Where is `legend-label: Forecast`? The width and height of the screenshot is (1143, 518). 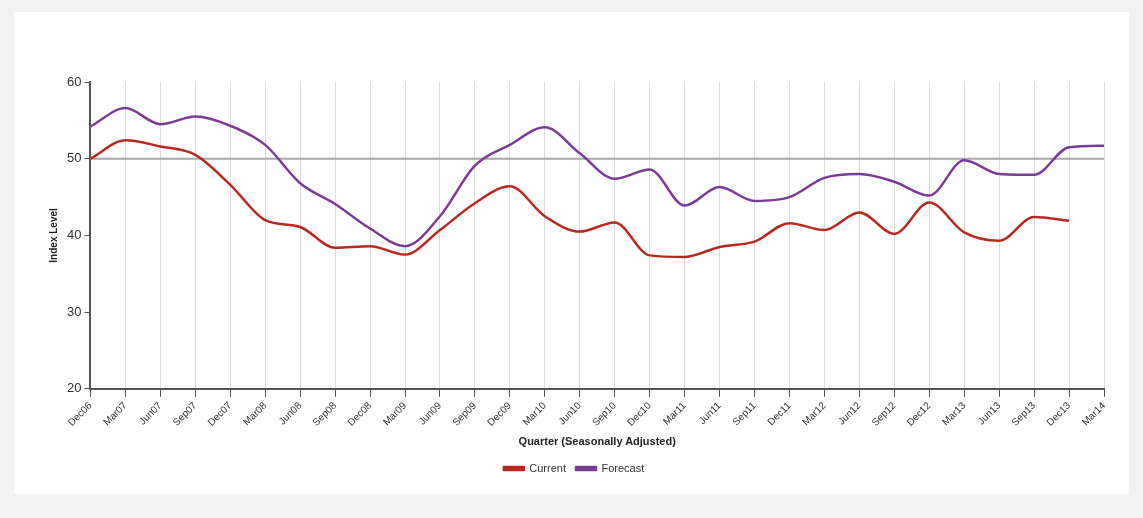 legend-label: Forecast is located at coordinates (623, 467).